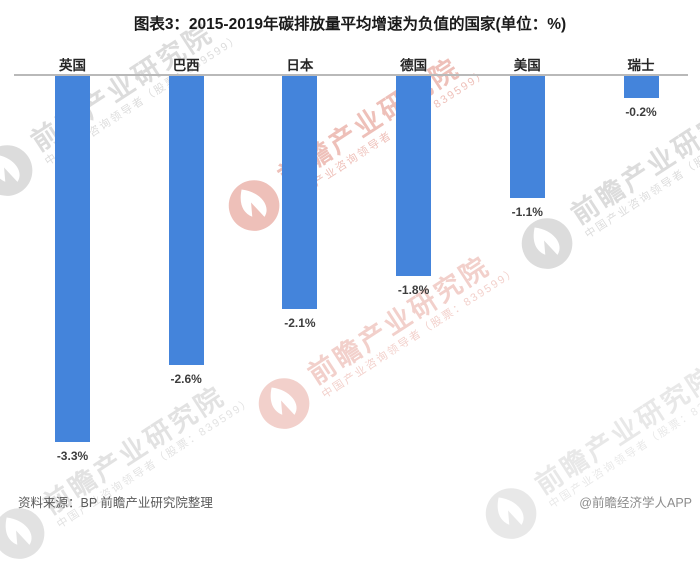  Describe the element at coordinates (300, 65) in the screenshot. I see `category-label-2: 日本` at that location.